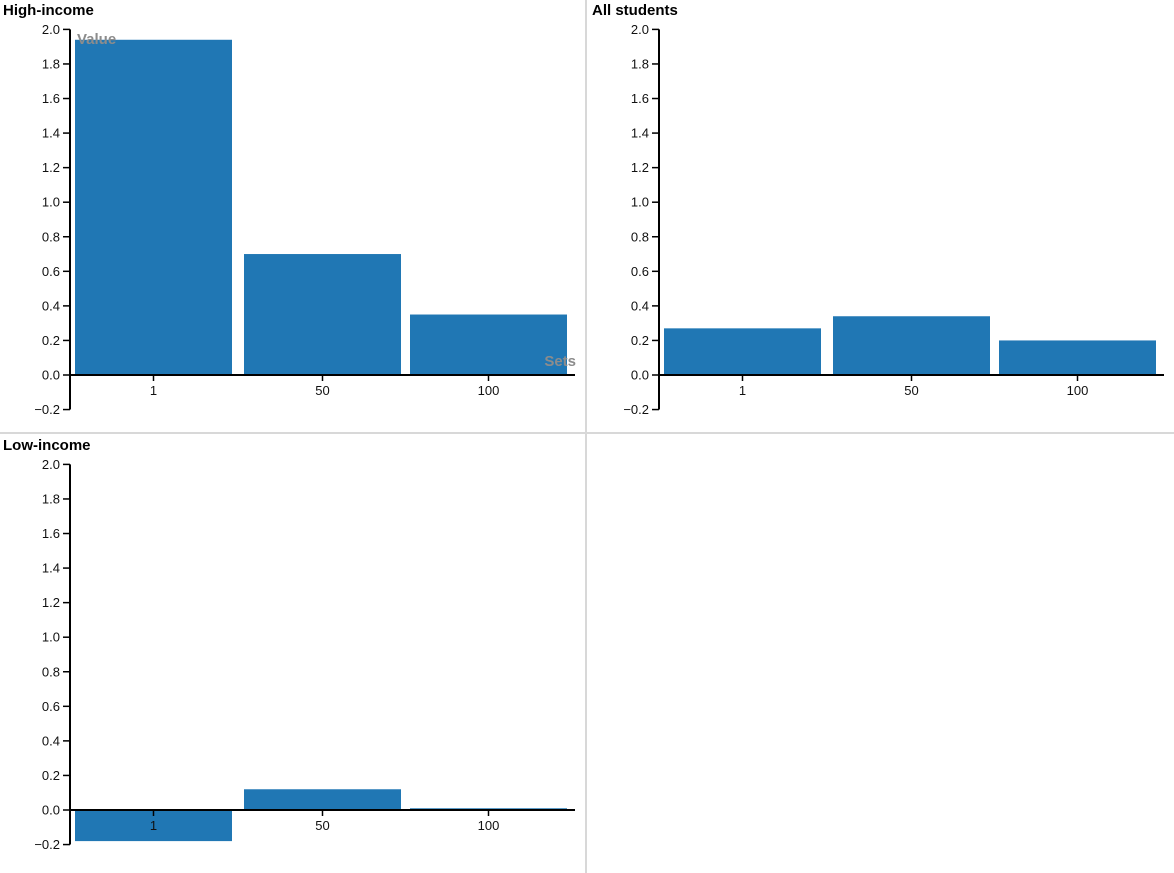 The width and height of the screenshot is (1174, 873). I want to click on y-axis-title: Value, so click(96, 39).